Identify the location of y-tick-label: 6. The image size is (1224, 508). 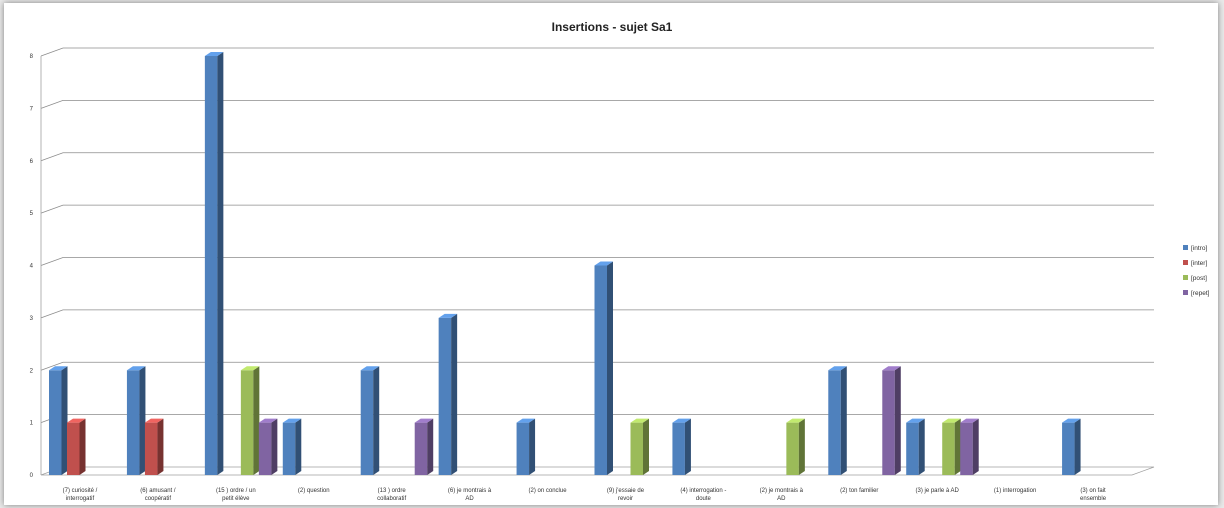
(32, 162).